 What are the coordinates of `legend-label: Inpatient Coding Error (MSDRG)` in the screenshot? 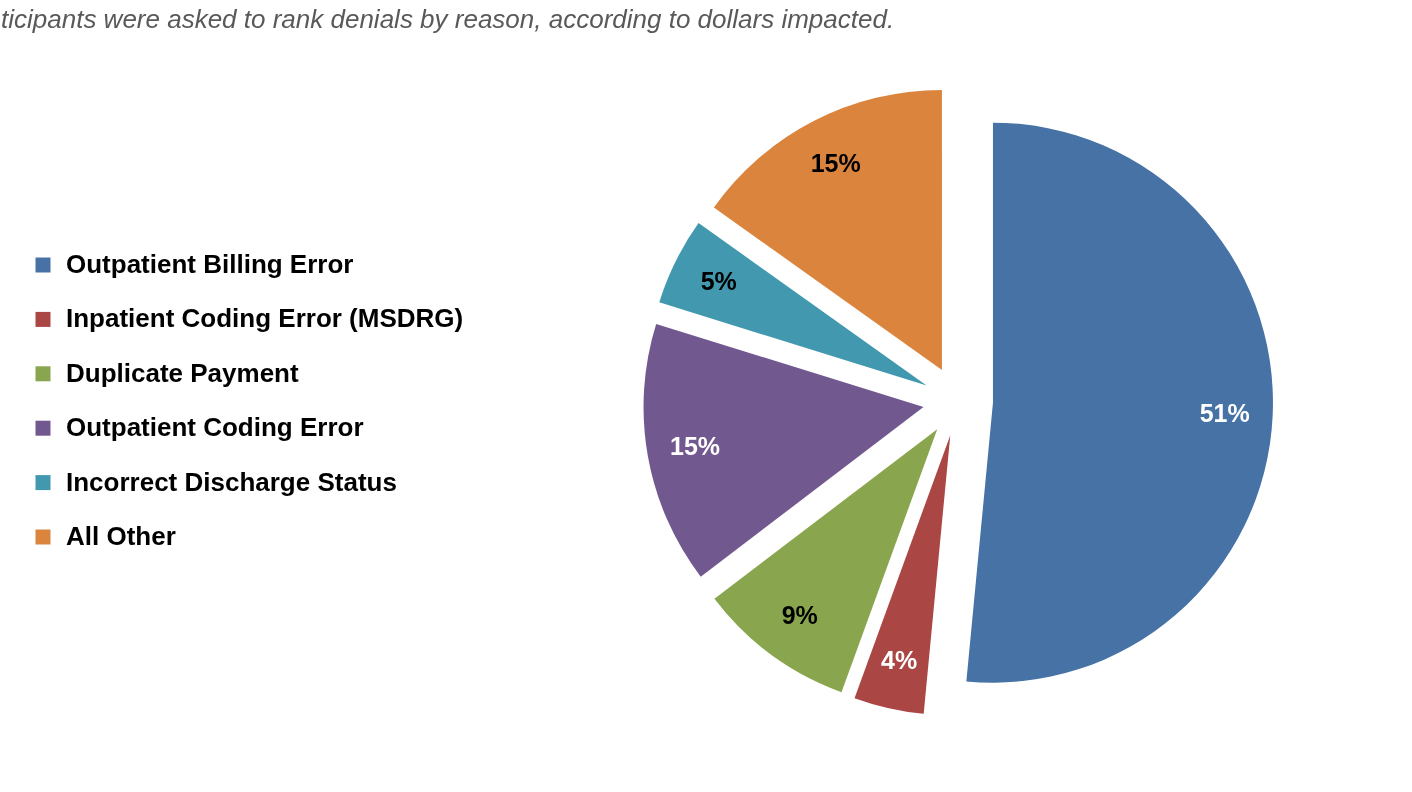 It's located at (265, 318).